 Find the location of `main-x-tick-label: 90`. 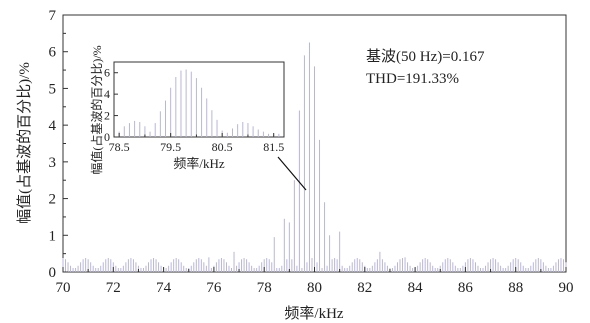

main-x-tick-label: 90 is located at coordinates (566, 288).